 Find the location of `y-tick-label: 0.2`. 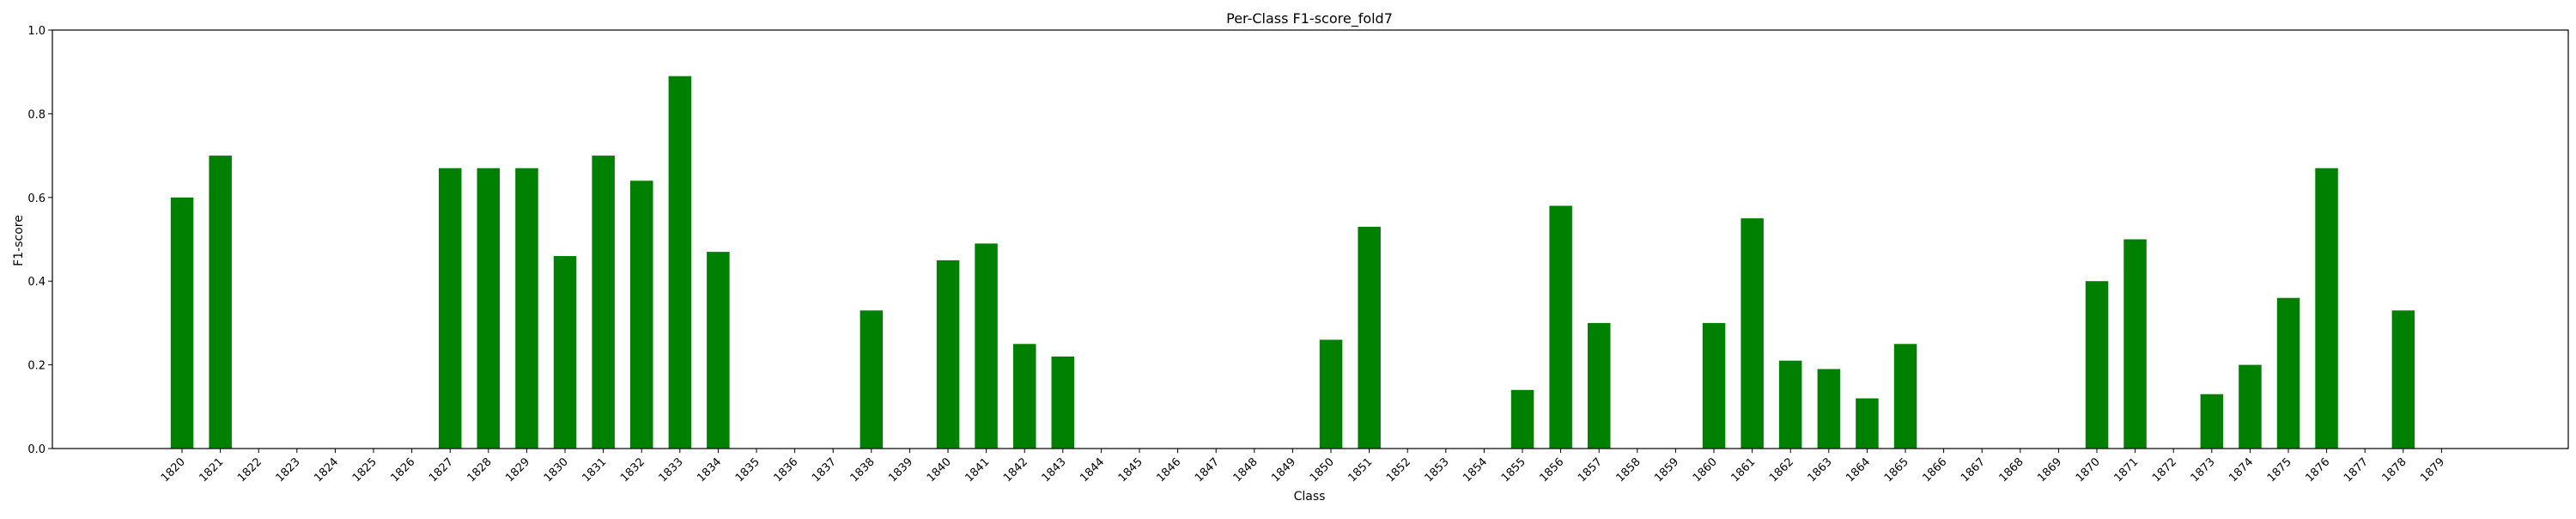

y-tick-label: 0.2 is located at coordinates (36, 366).